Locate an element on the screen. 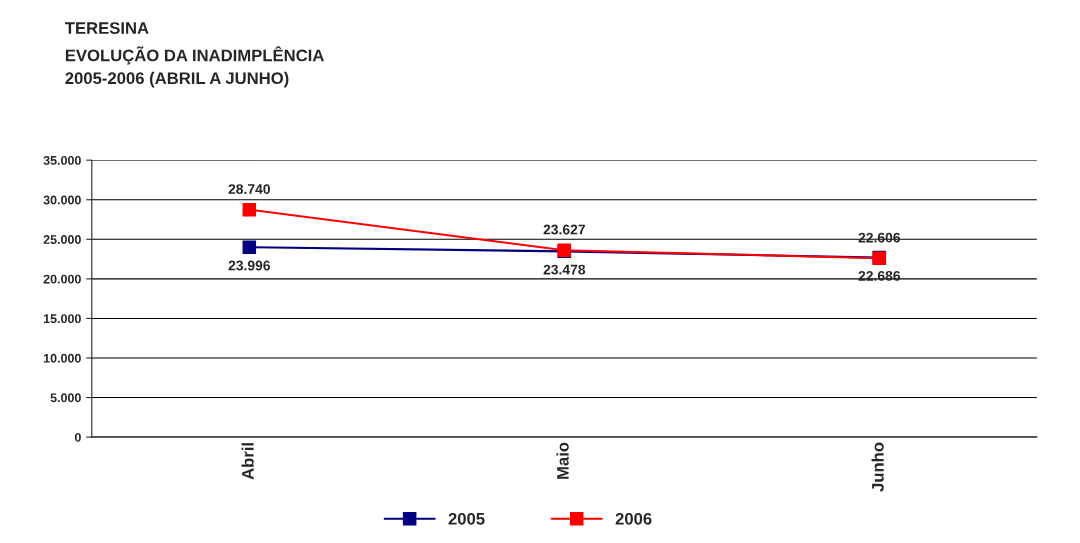  y-tick-label: 10.000 is located at coordinates (62, 358).